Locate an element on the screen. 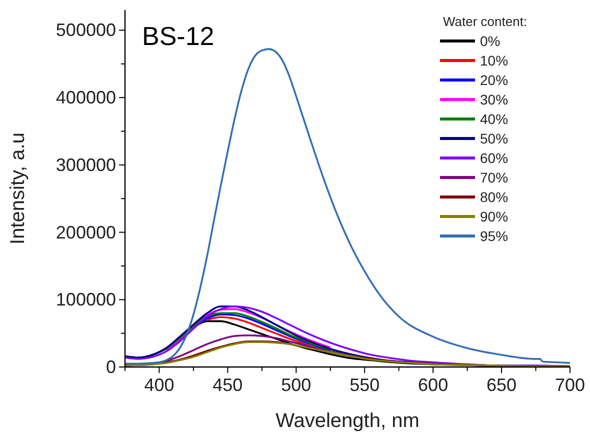  y-tick-label: 500000 is located at coordinates (86, 30).